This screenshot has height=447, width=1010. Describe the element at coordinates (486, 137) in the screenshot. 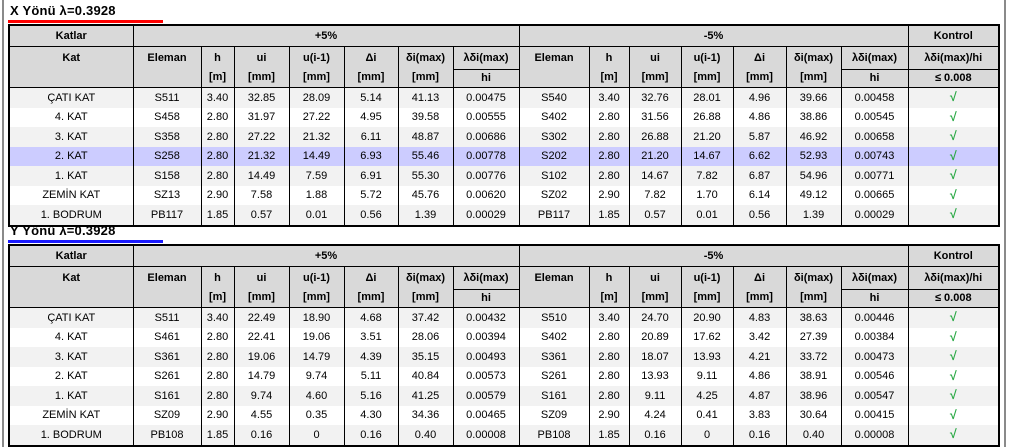

I see `cell-driftratio-plus: 0.00686` at that location.